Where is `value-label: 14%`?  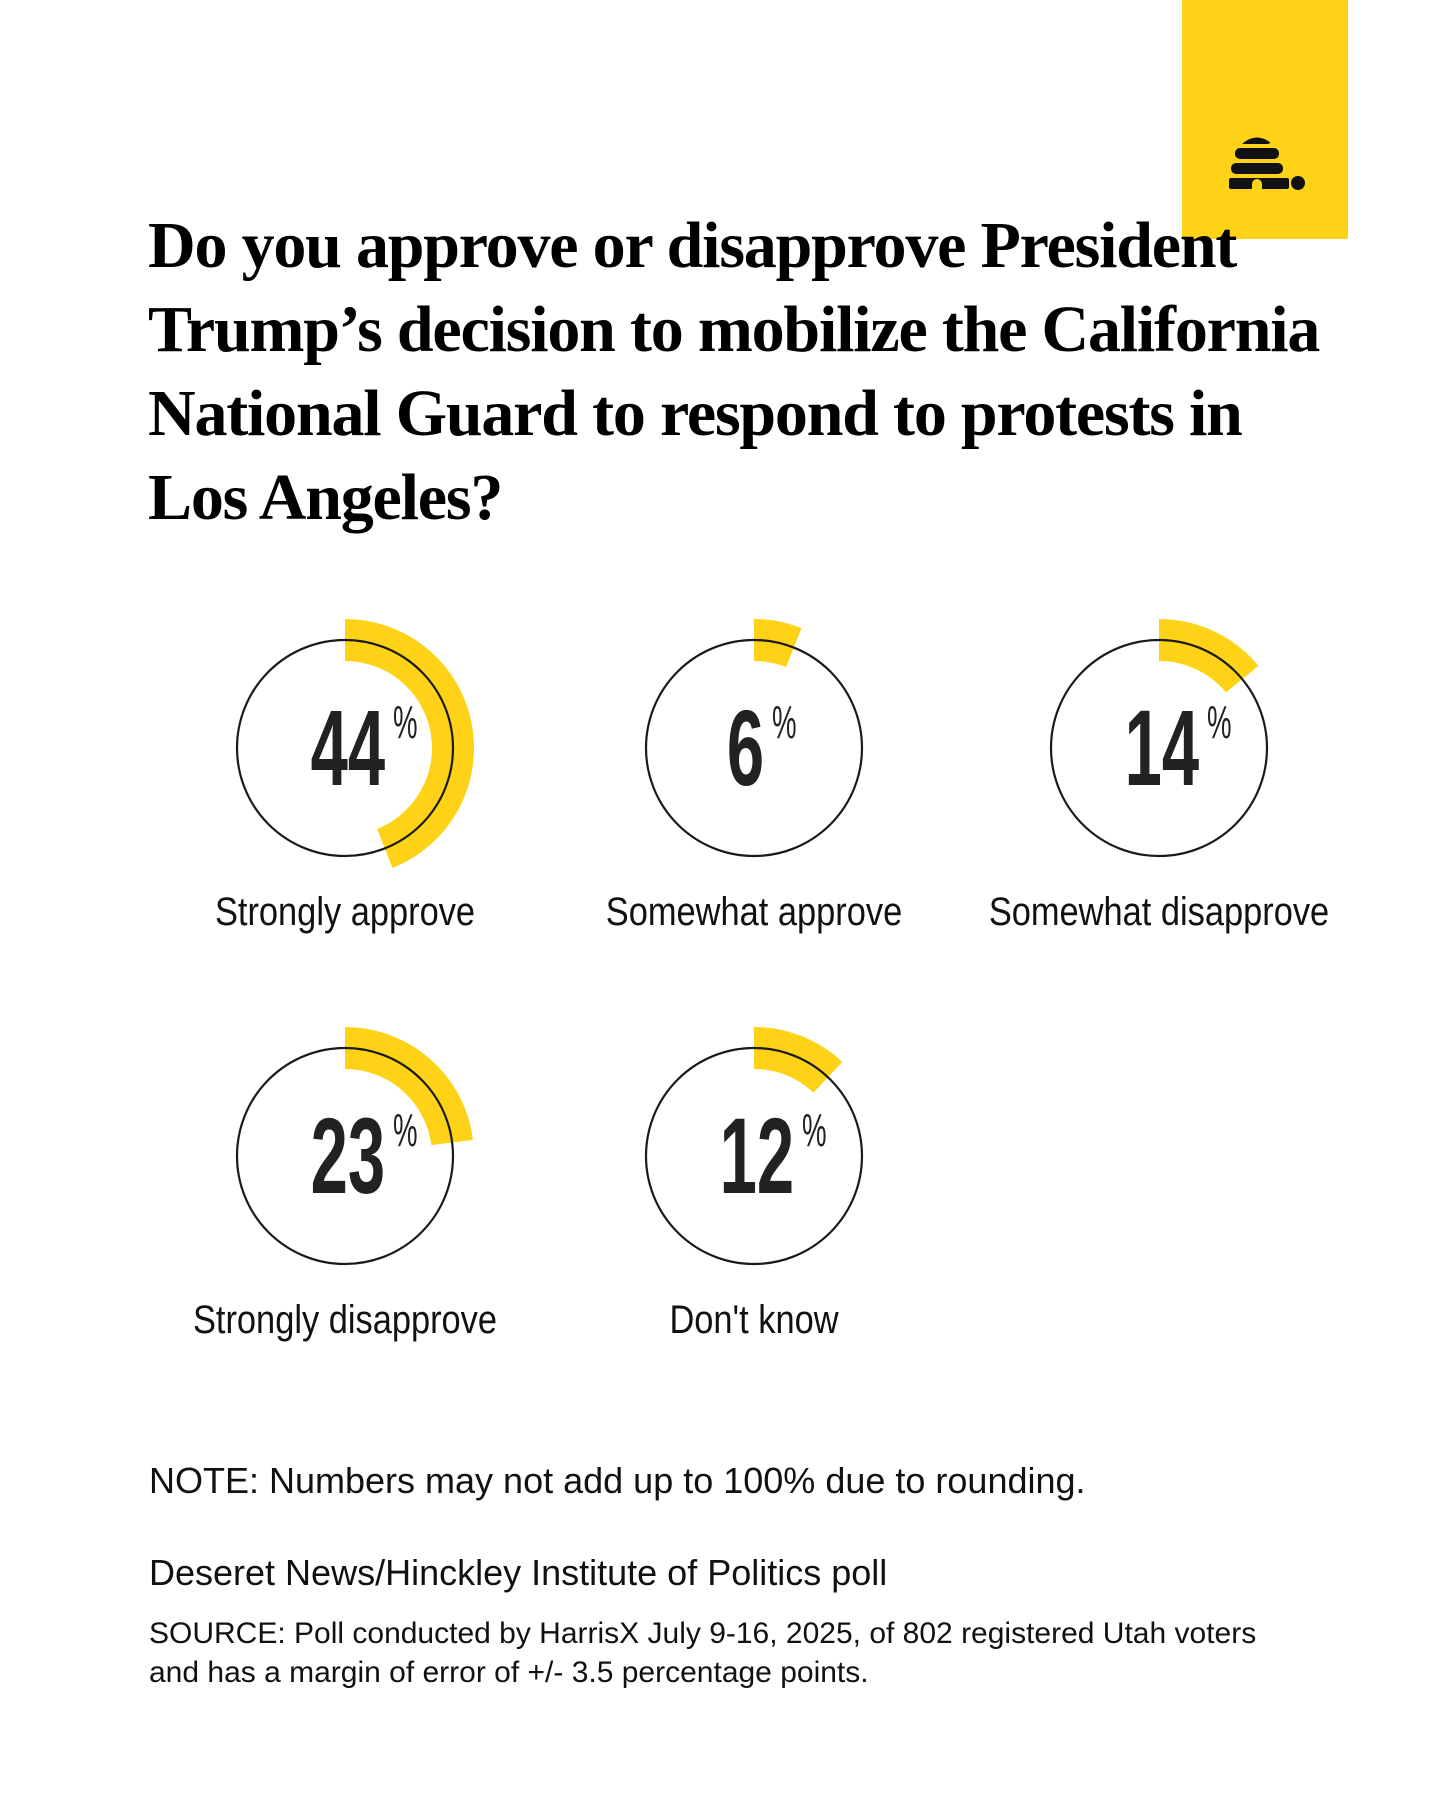
value-label: 14% is located at coordinates (1159, 748).